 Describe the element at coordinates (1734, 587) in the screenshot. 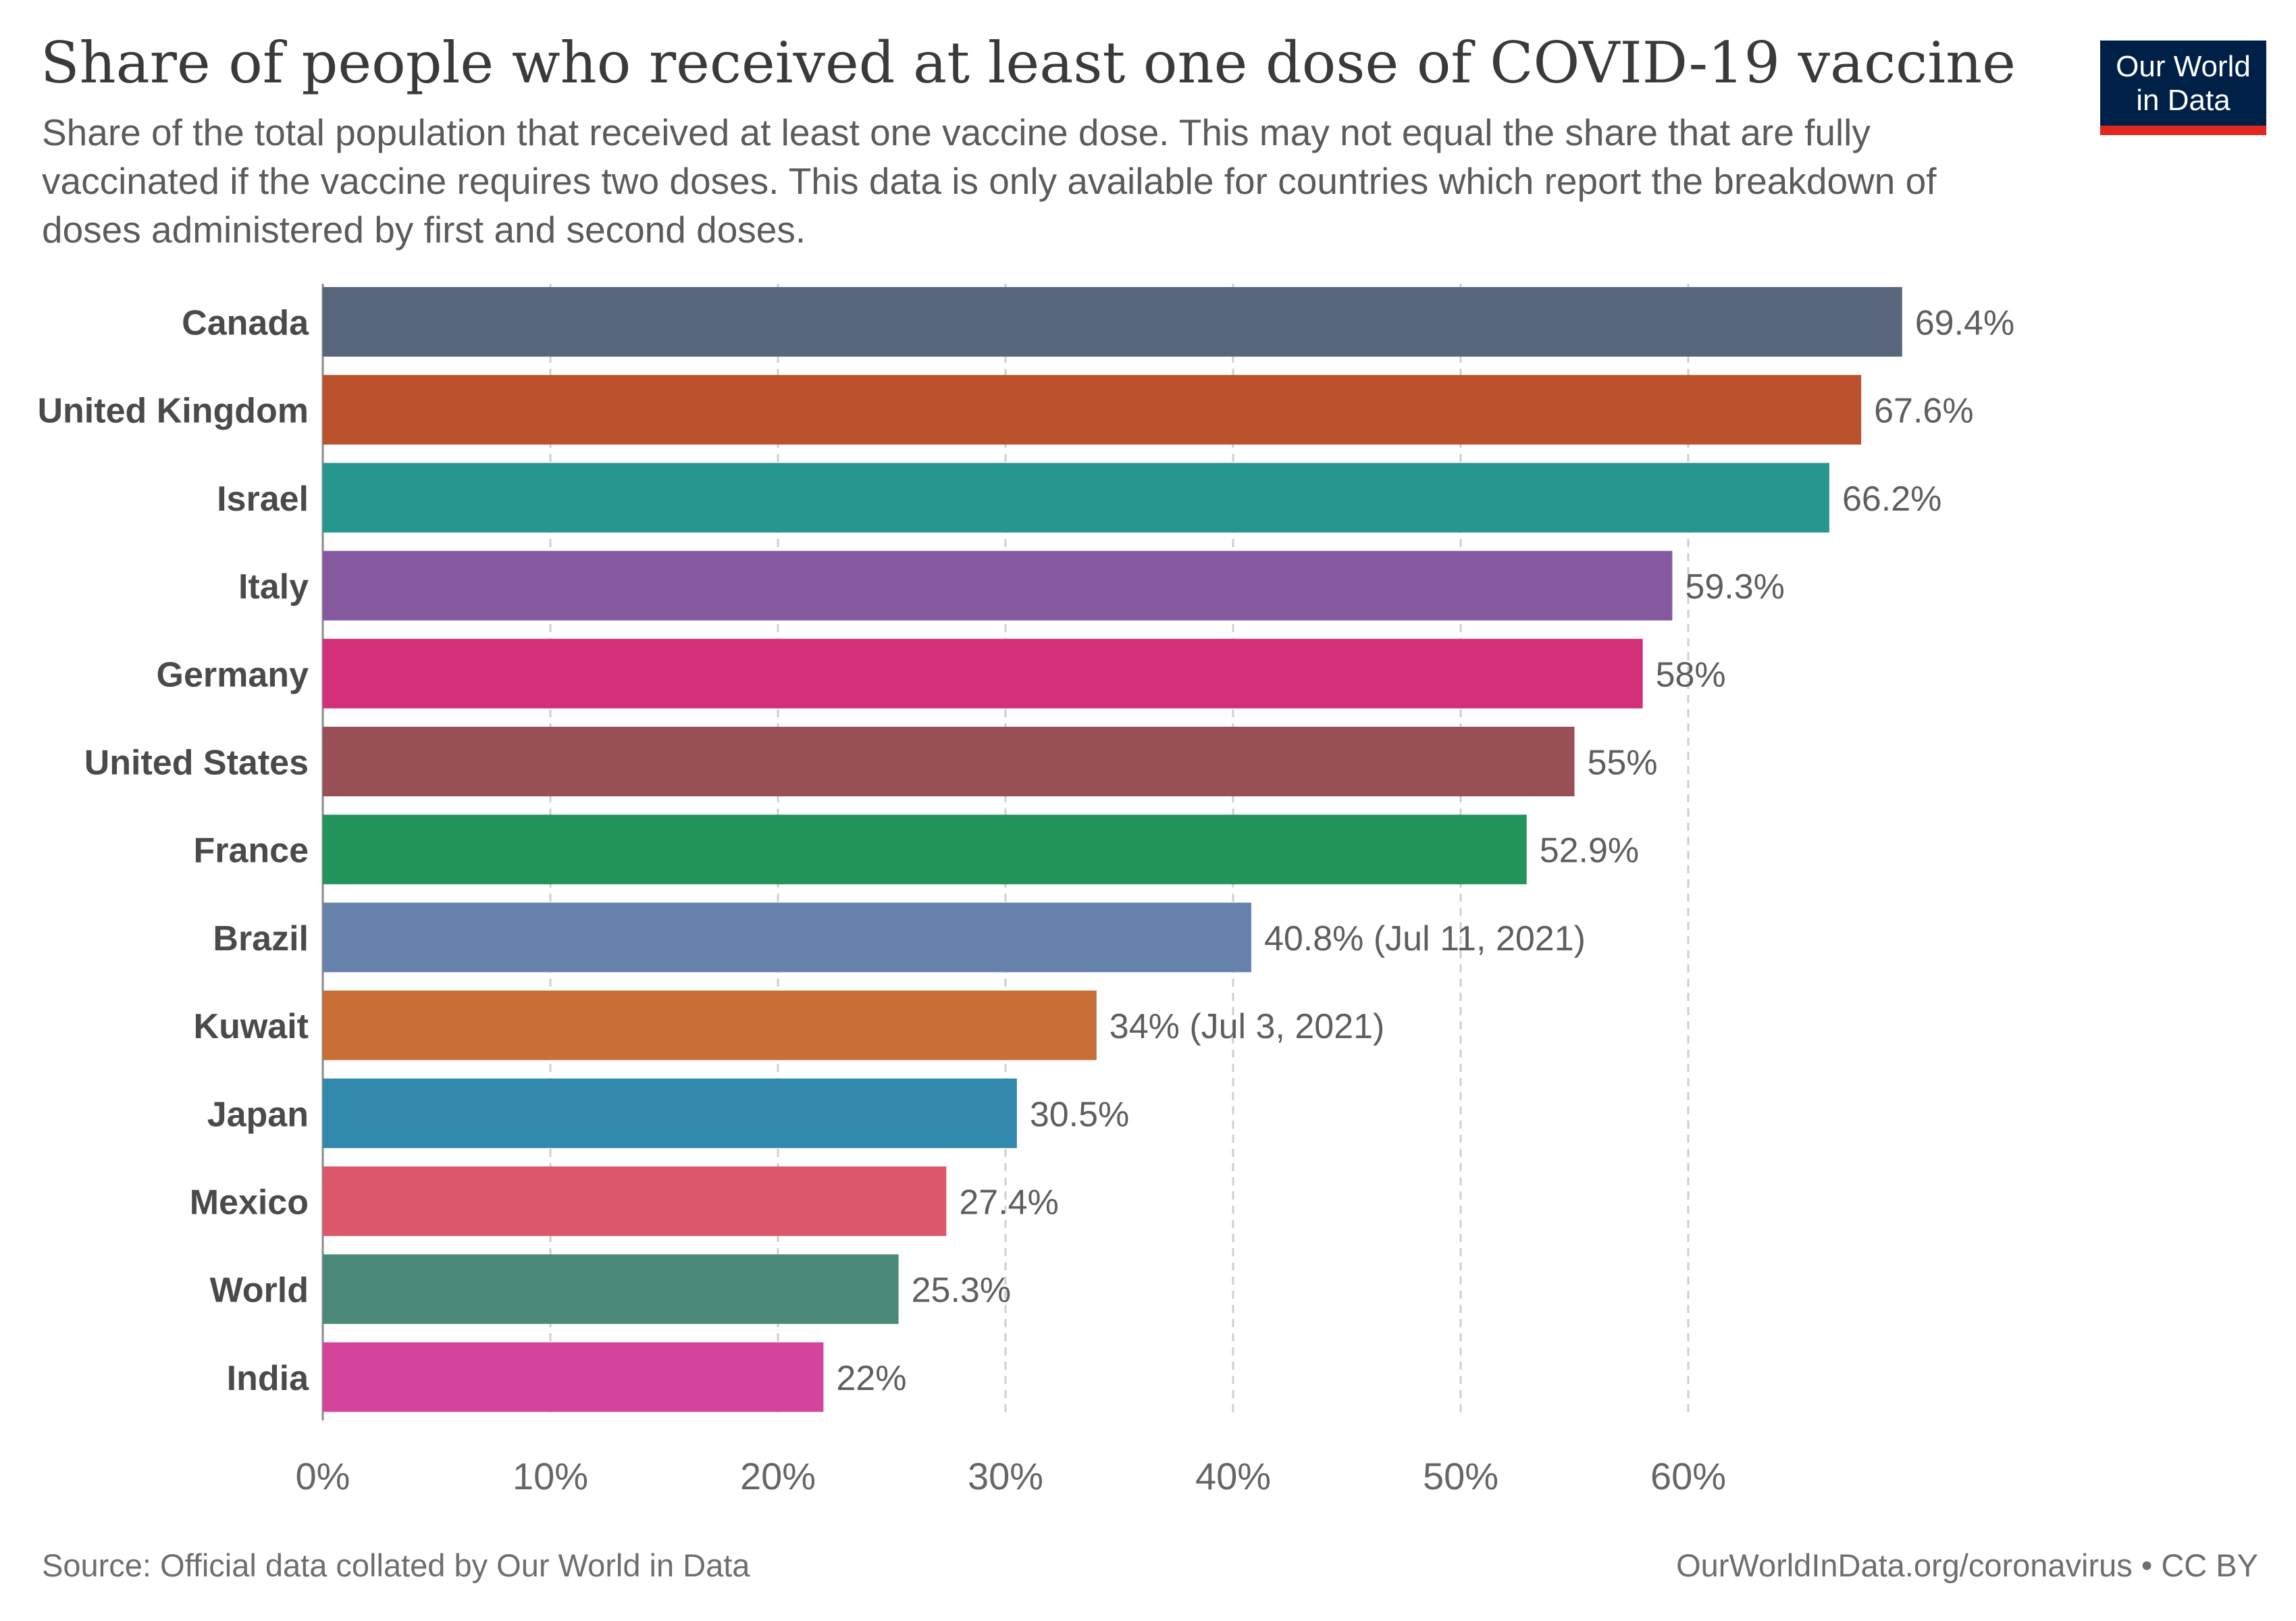

I see `data-label: 59.3%` at that location.